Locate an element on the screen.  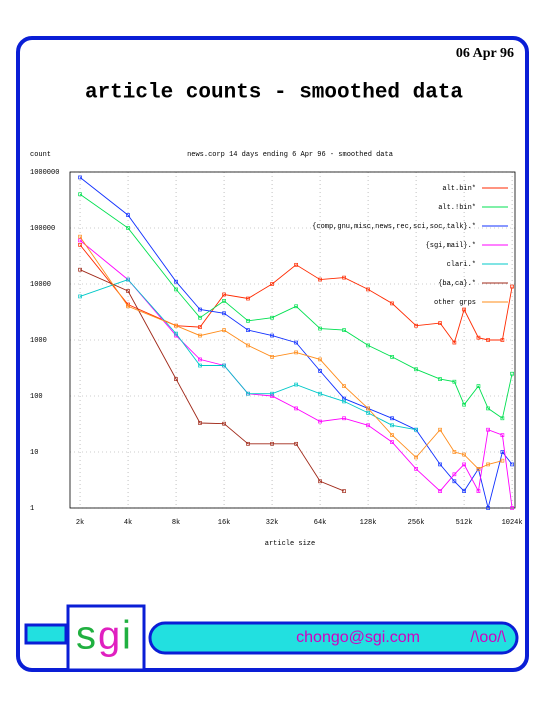
legend-label: other grps is located at coordinates (455, 303).